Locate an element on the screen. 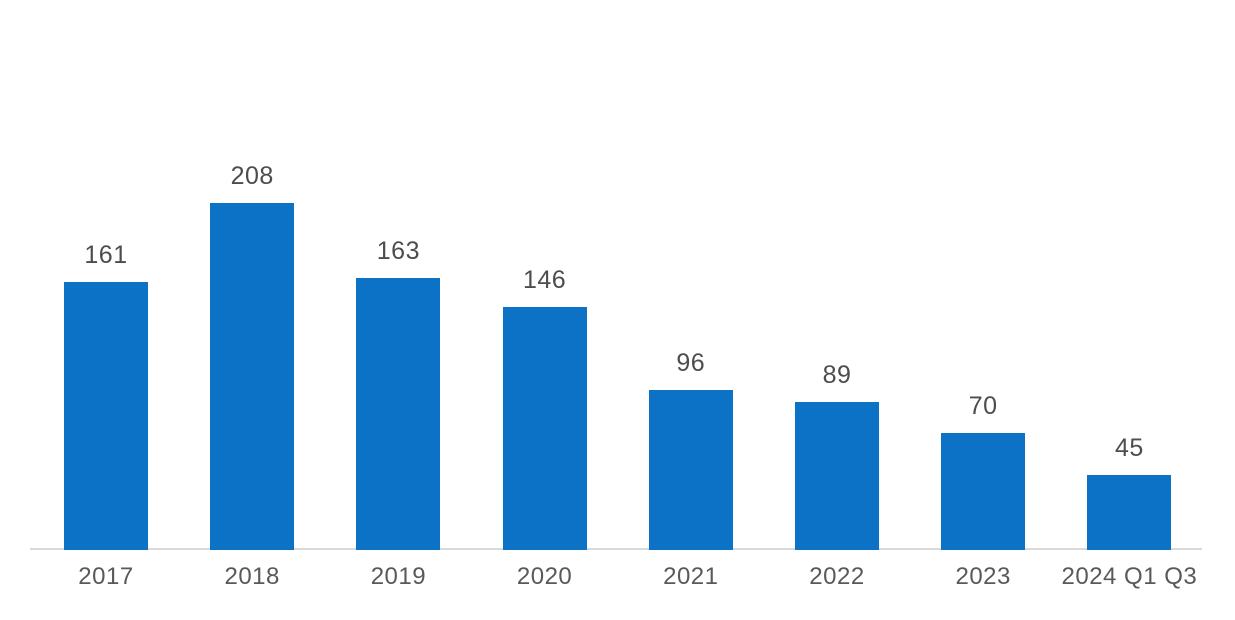 This screenshot has height=620, width=1235. bar-value-label: 96 is located at coordinates (691, 363).